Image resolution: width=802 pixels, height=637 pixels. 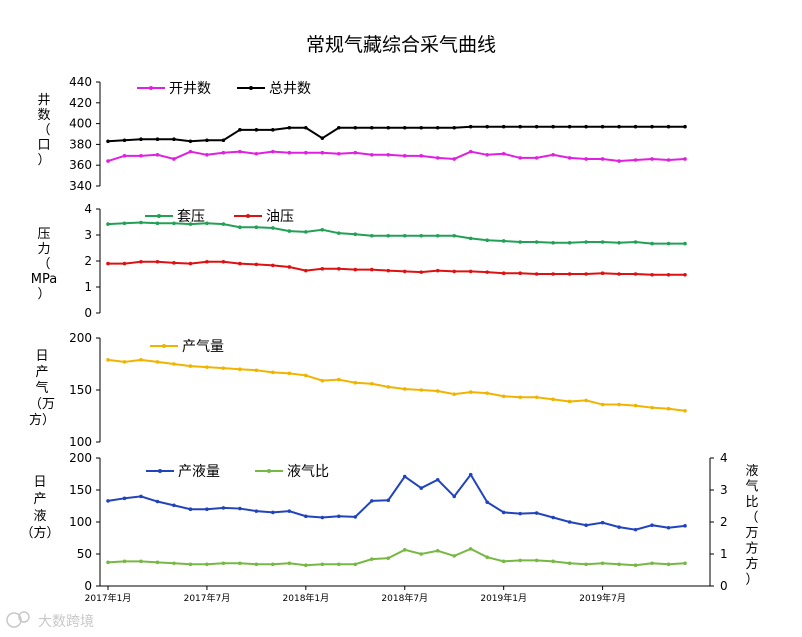 What do you see at coordinates (43, 115) in the screenshot?
I see `y-axis-label: 数` at bounding box center [43, 115].